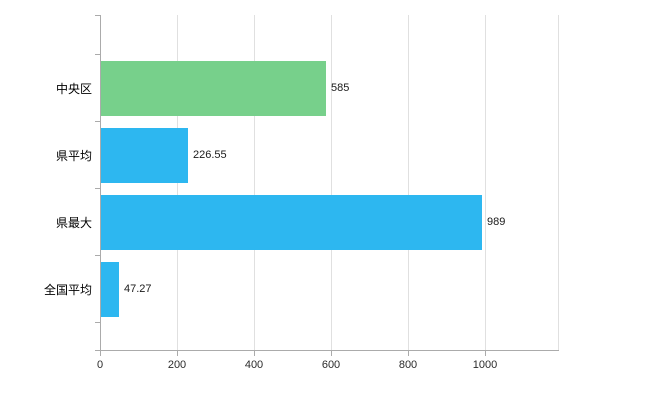  I want to click on bar-value-label: 226.55, so click(210, 154).